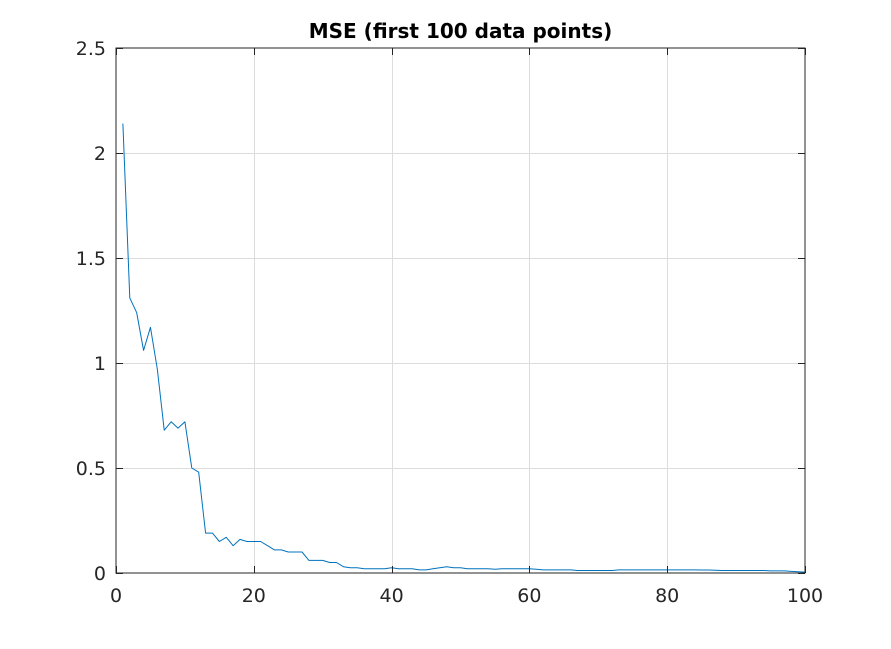  Describe the element at coordinates (100, 574) in the screenshot. I see `y-tick-label: 0` at that location.